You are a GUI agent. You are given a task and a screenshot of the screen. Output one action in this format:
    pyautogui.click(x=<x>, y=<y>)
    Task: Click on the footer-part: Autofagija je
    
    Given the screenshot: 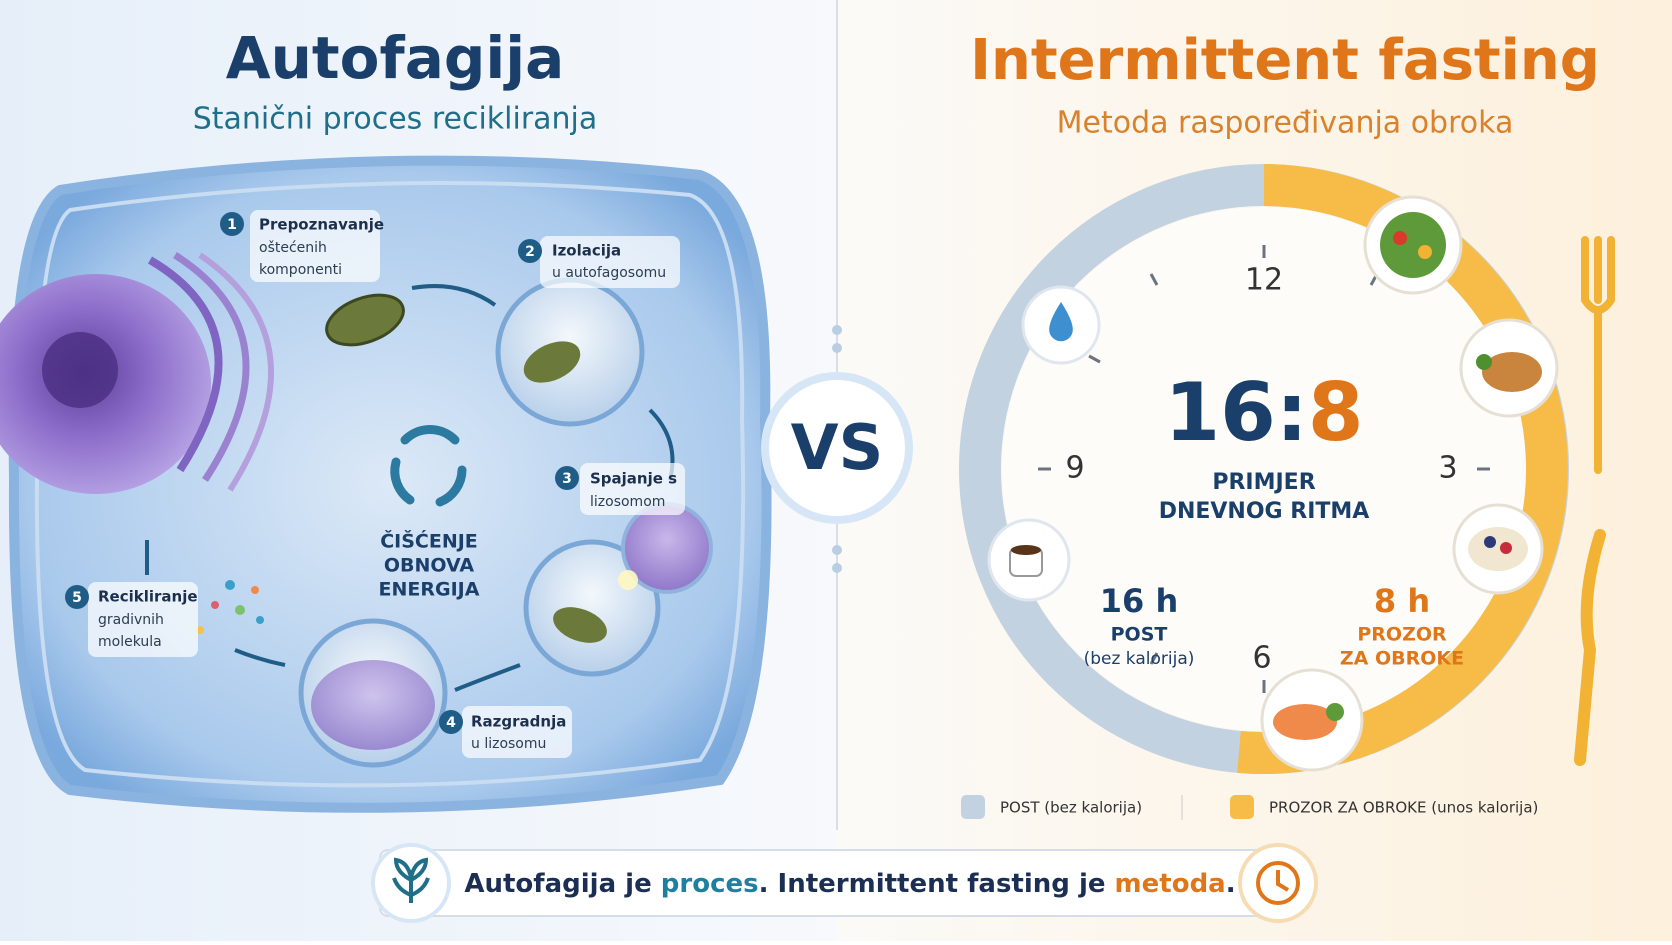 What is the action you would take?
    pyautogui.click(x=562, y=884)
    